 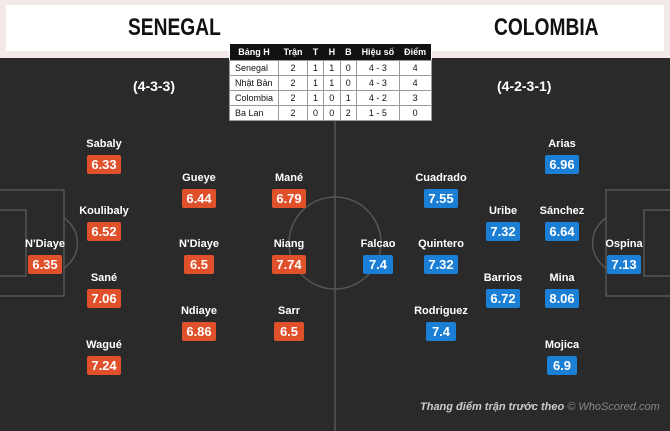 I want to click on player-name: Rodriguez, so click(x=441, y=311).